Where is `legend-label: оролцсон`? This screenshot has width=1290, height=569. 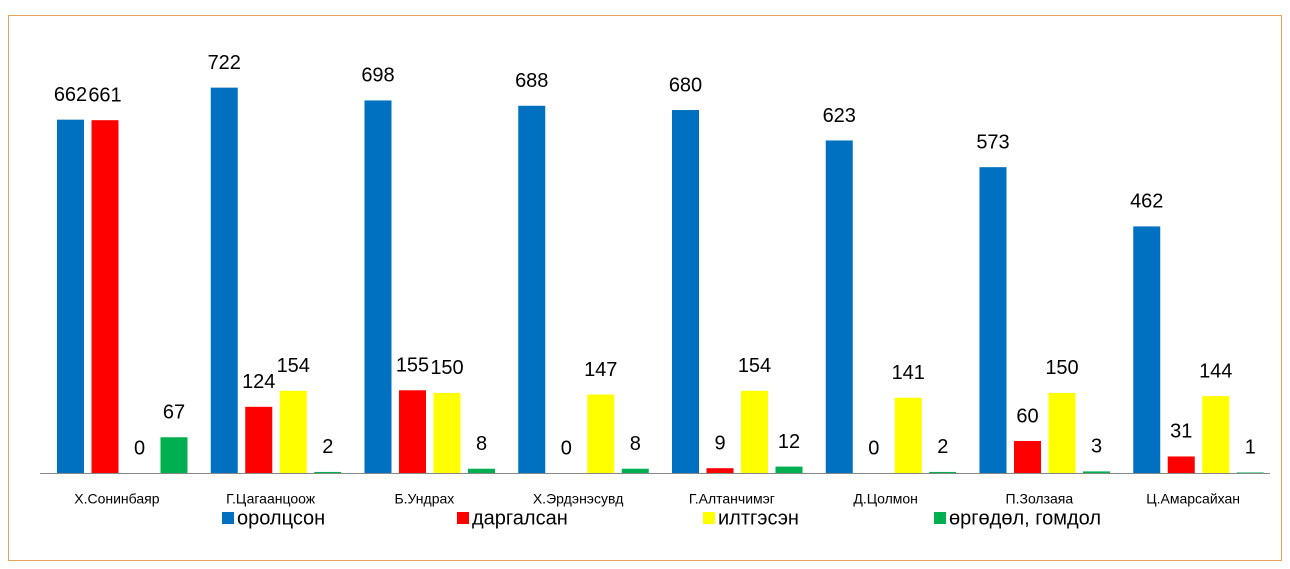
legend-label: оролцсон is located at coordinates (281, 518).